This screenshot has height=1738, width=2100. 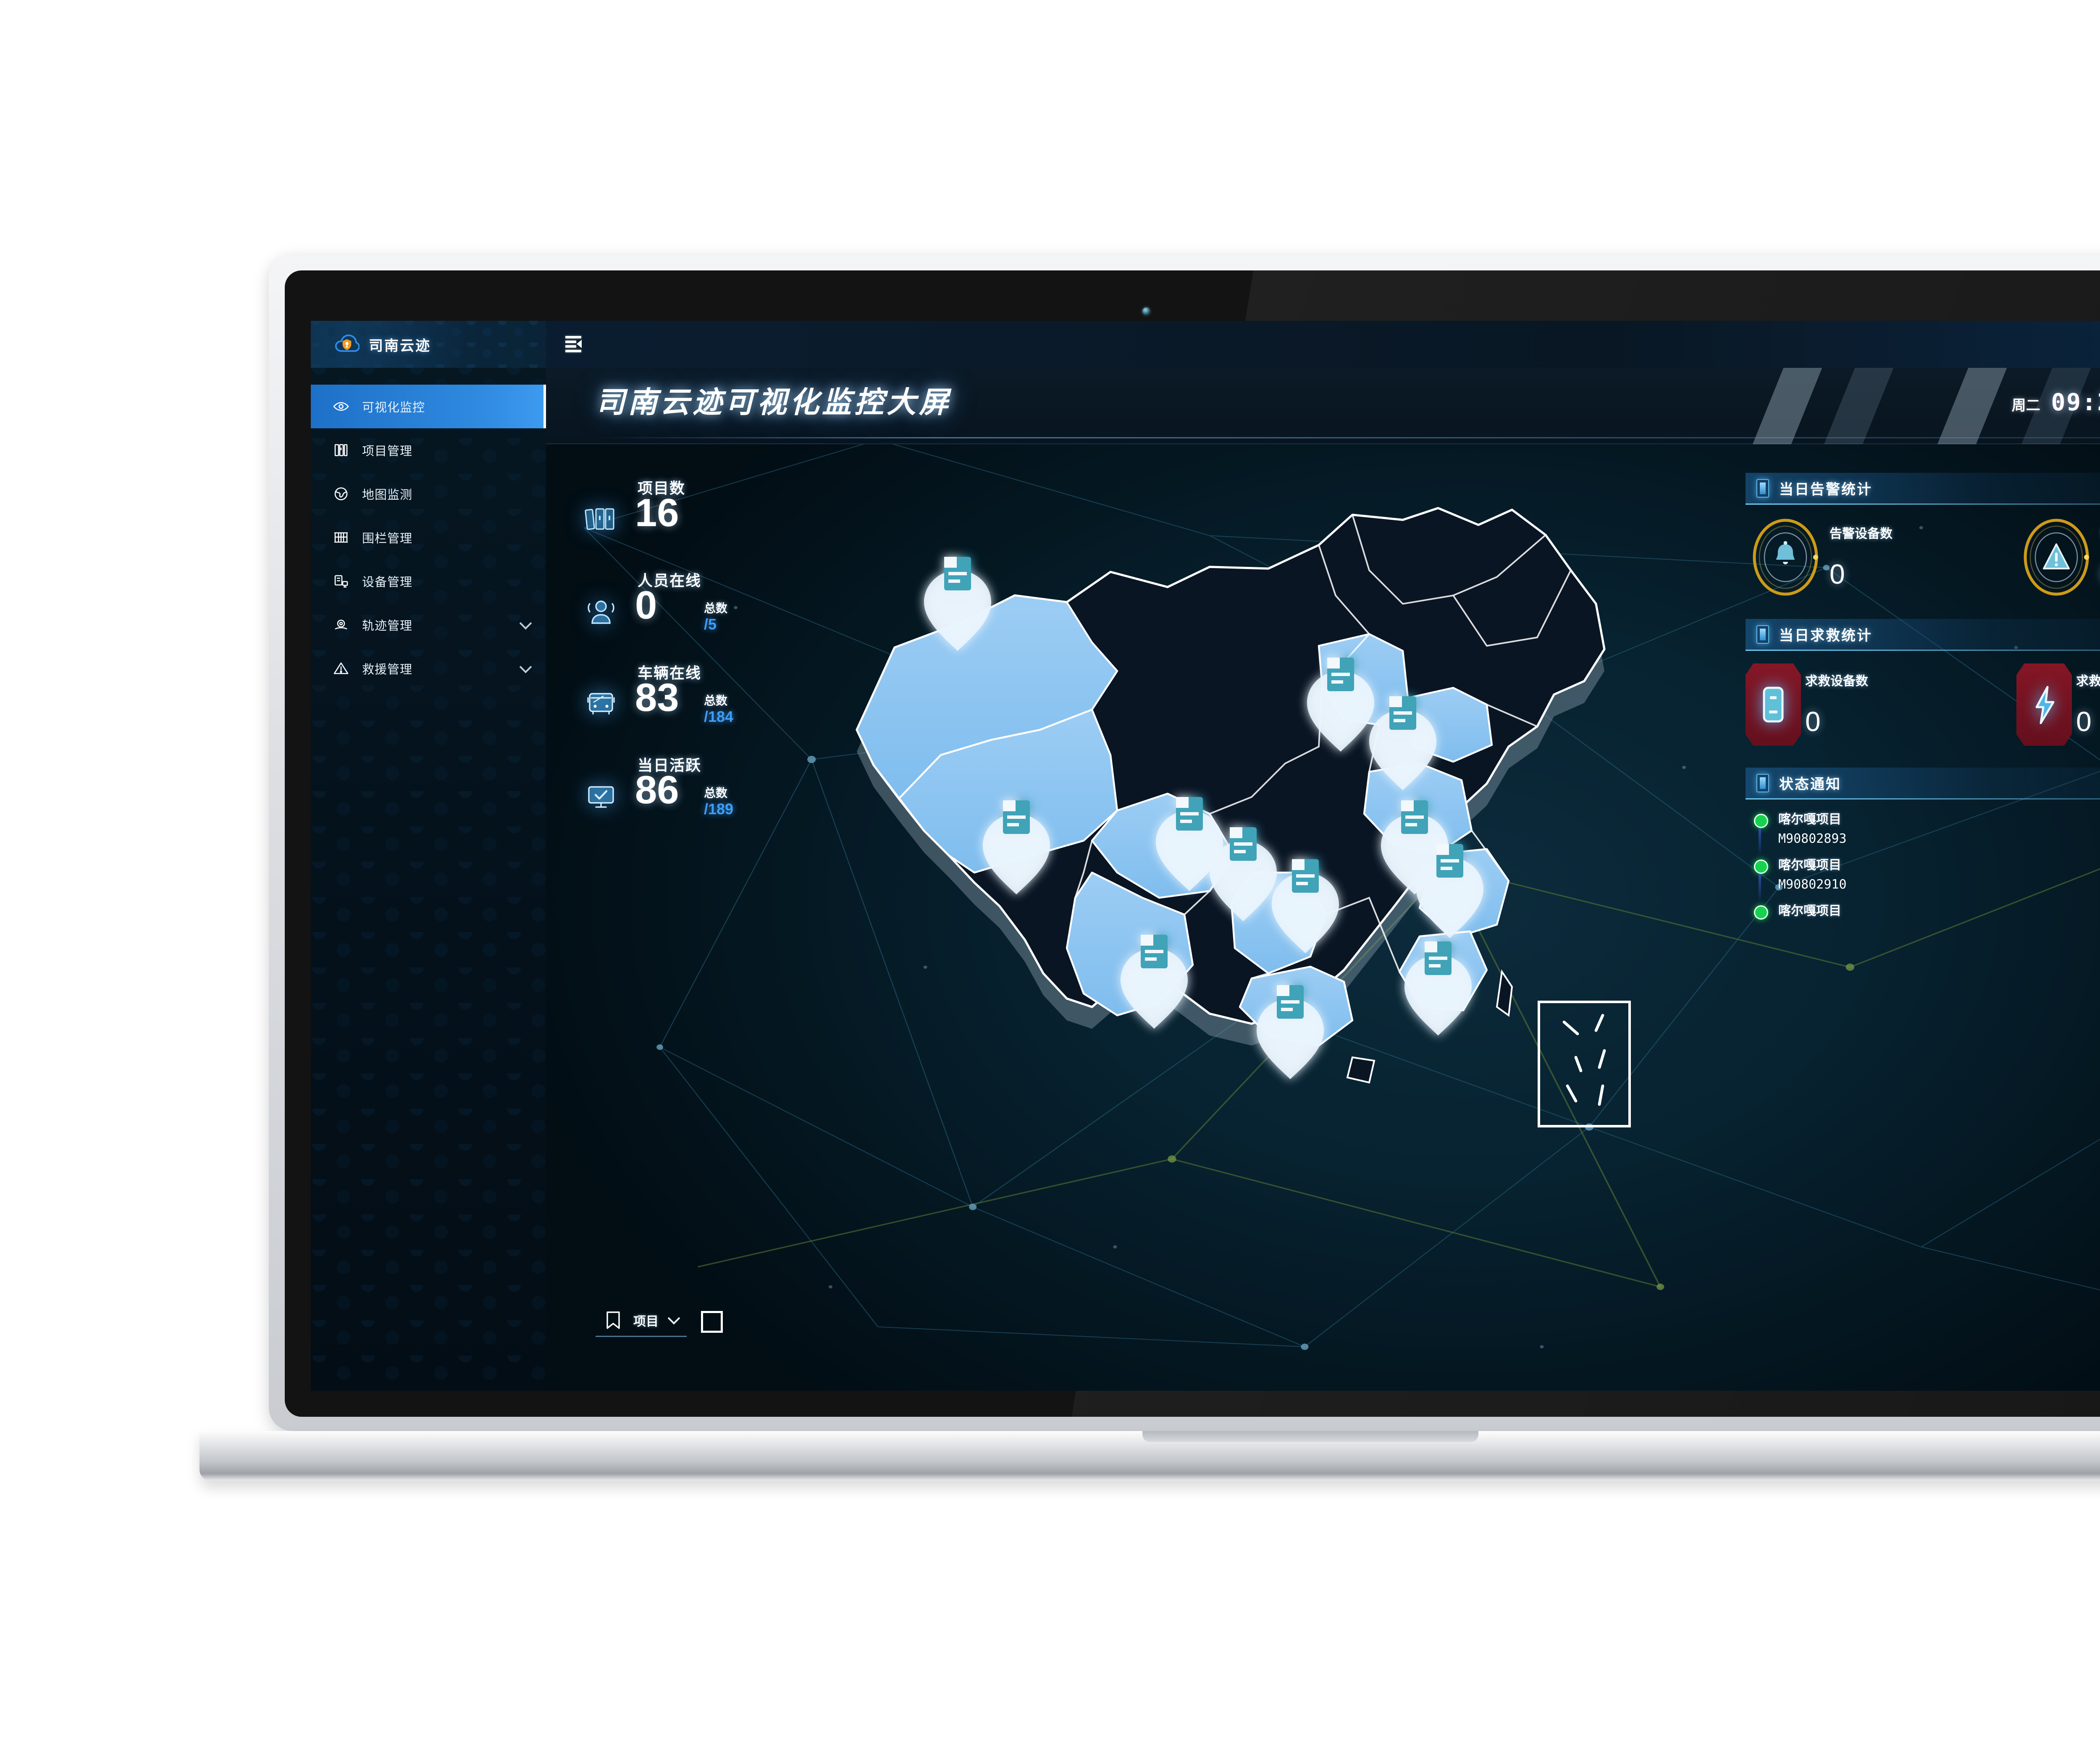 What do you see at coordinates (387, 495) in the screenshot?
I see `sidebar-item-label: 地图监测` at bounding box center [387, 495].